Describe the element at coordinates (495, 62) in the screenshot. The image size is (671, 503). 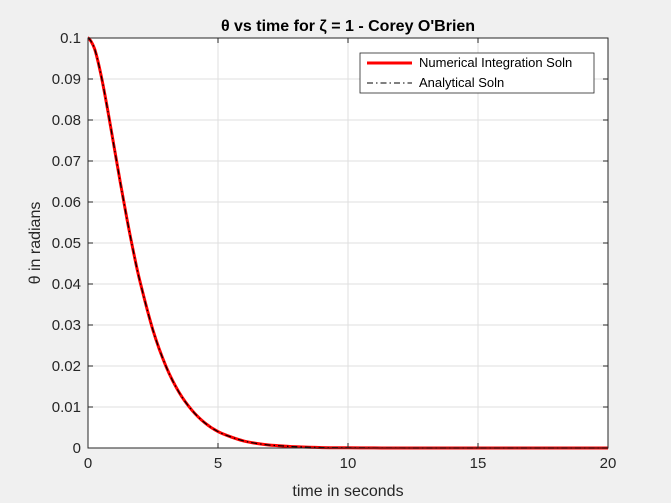
I see `legend-label-numerical: Numerical Integration Soln` at that location.